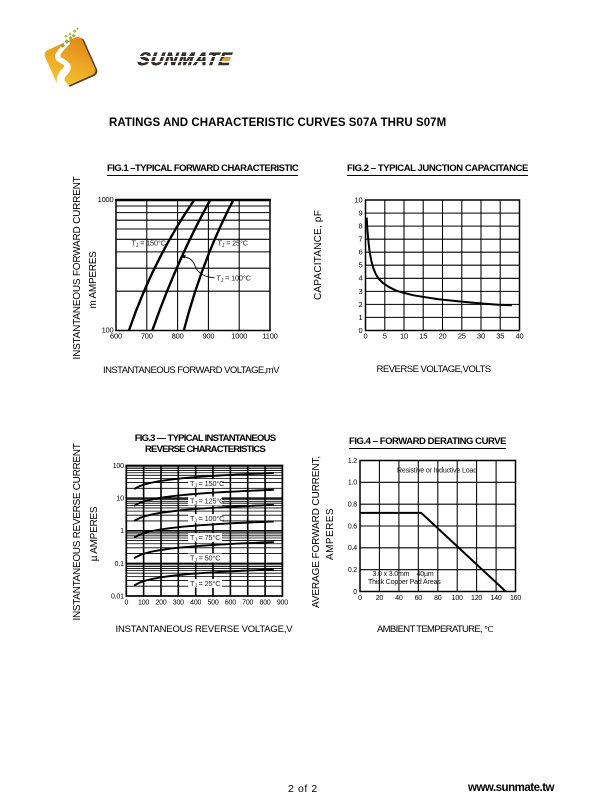 Image resolution: width=610 pixels, height=810 pixels. What do you see at coordinates (119, 564) in the screenshot?
I see `svg-text: 0.1` at bounding box center [119, 564].